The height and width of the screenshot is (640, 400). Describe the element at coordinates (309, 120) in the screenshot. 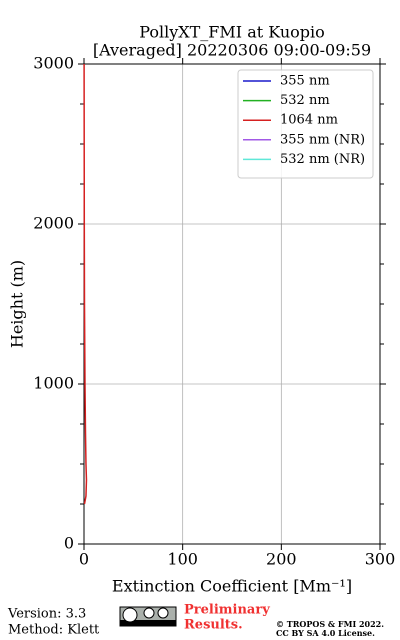

I see `legend-label: 1064 nm` at that location.